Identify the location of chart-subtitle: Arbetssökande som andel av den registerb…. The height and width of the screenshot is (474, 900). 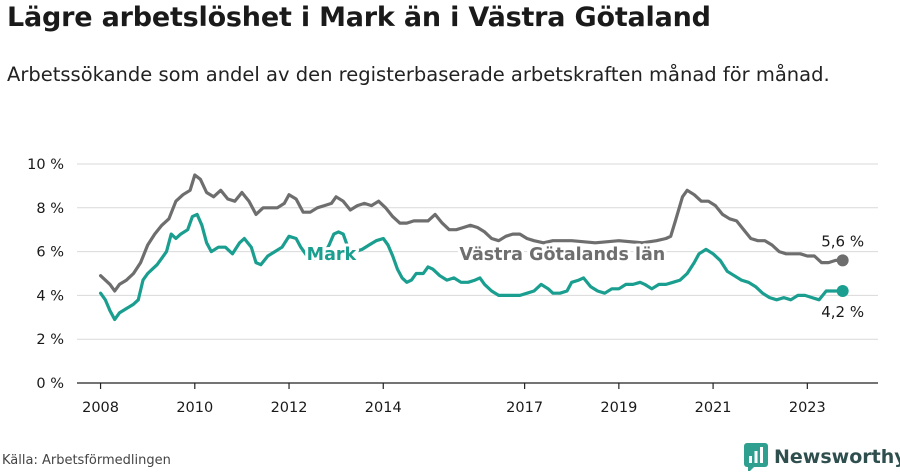
(418, 74).